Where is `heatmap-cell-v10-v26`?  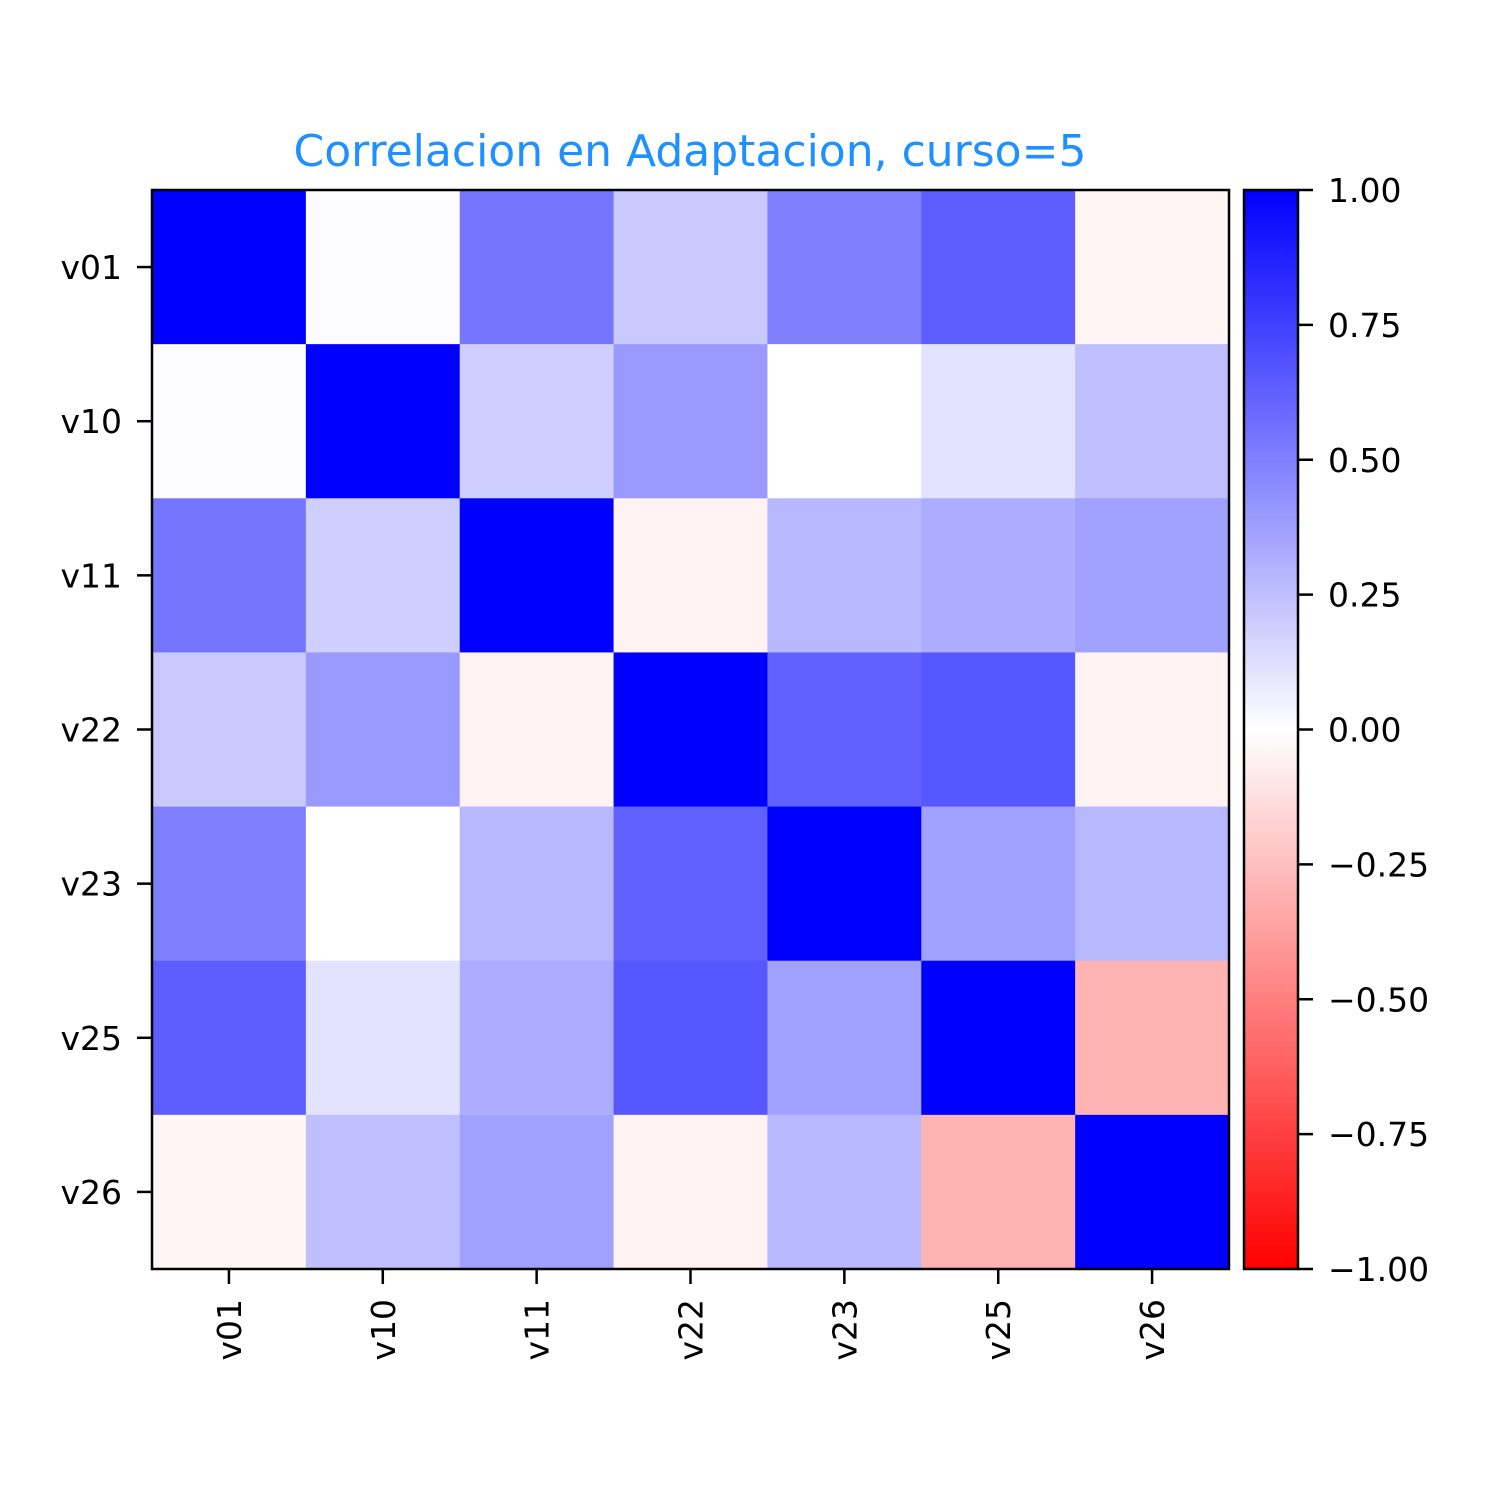
heatmap-cell-v10-v26 is located at coordinates (1152, 421).